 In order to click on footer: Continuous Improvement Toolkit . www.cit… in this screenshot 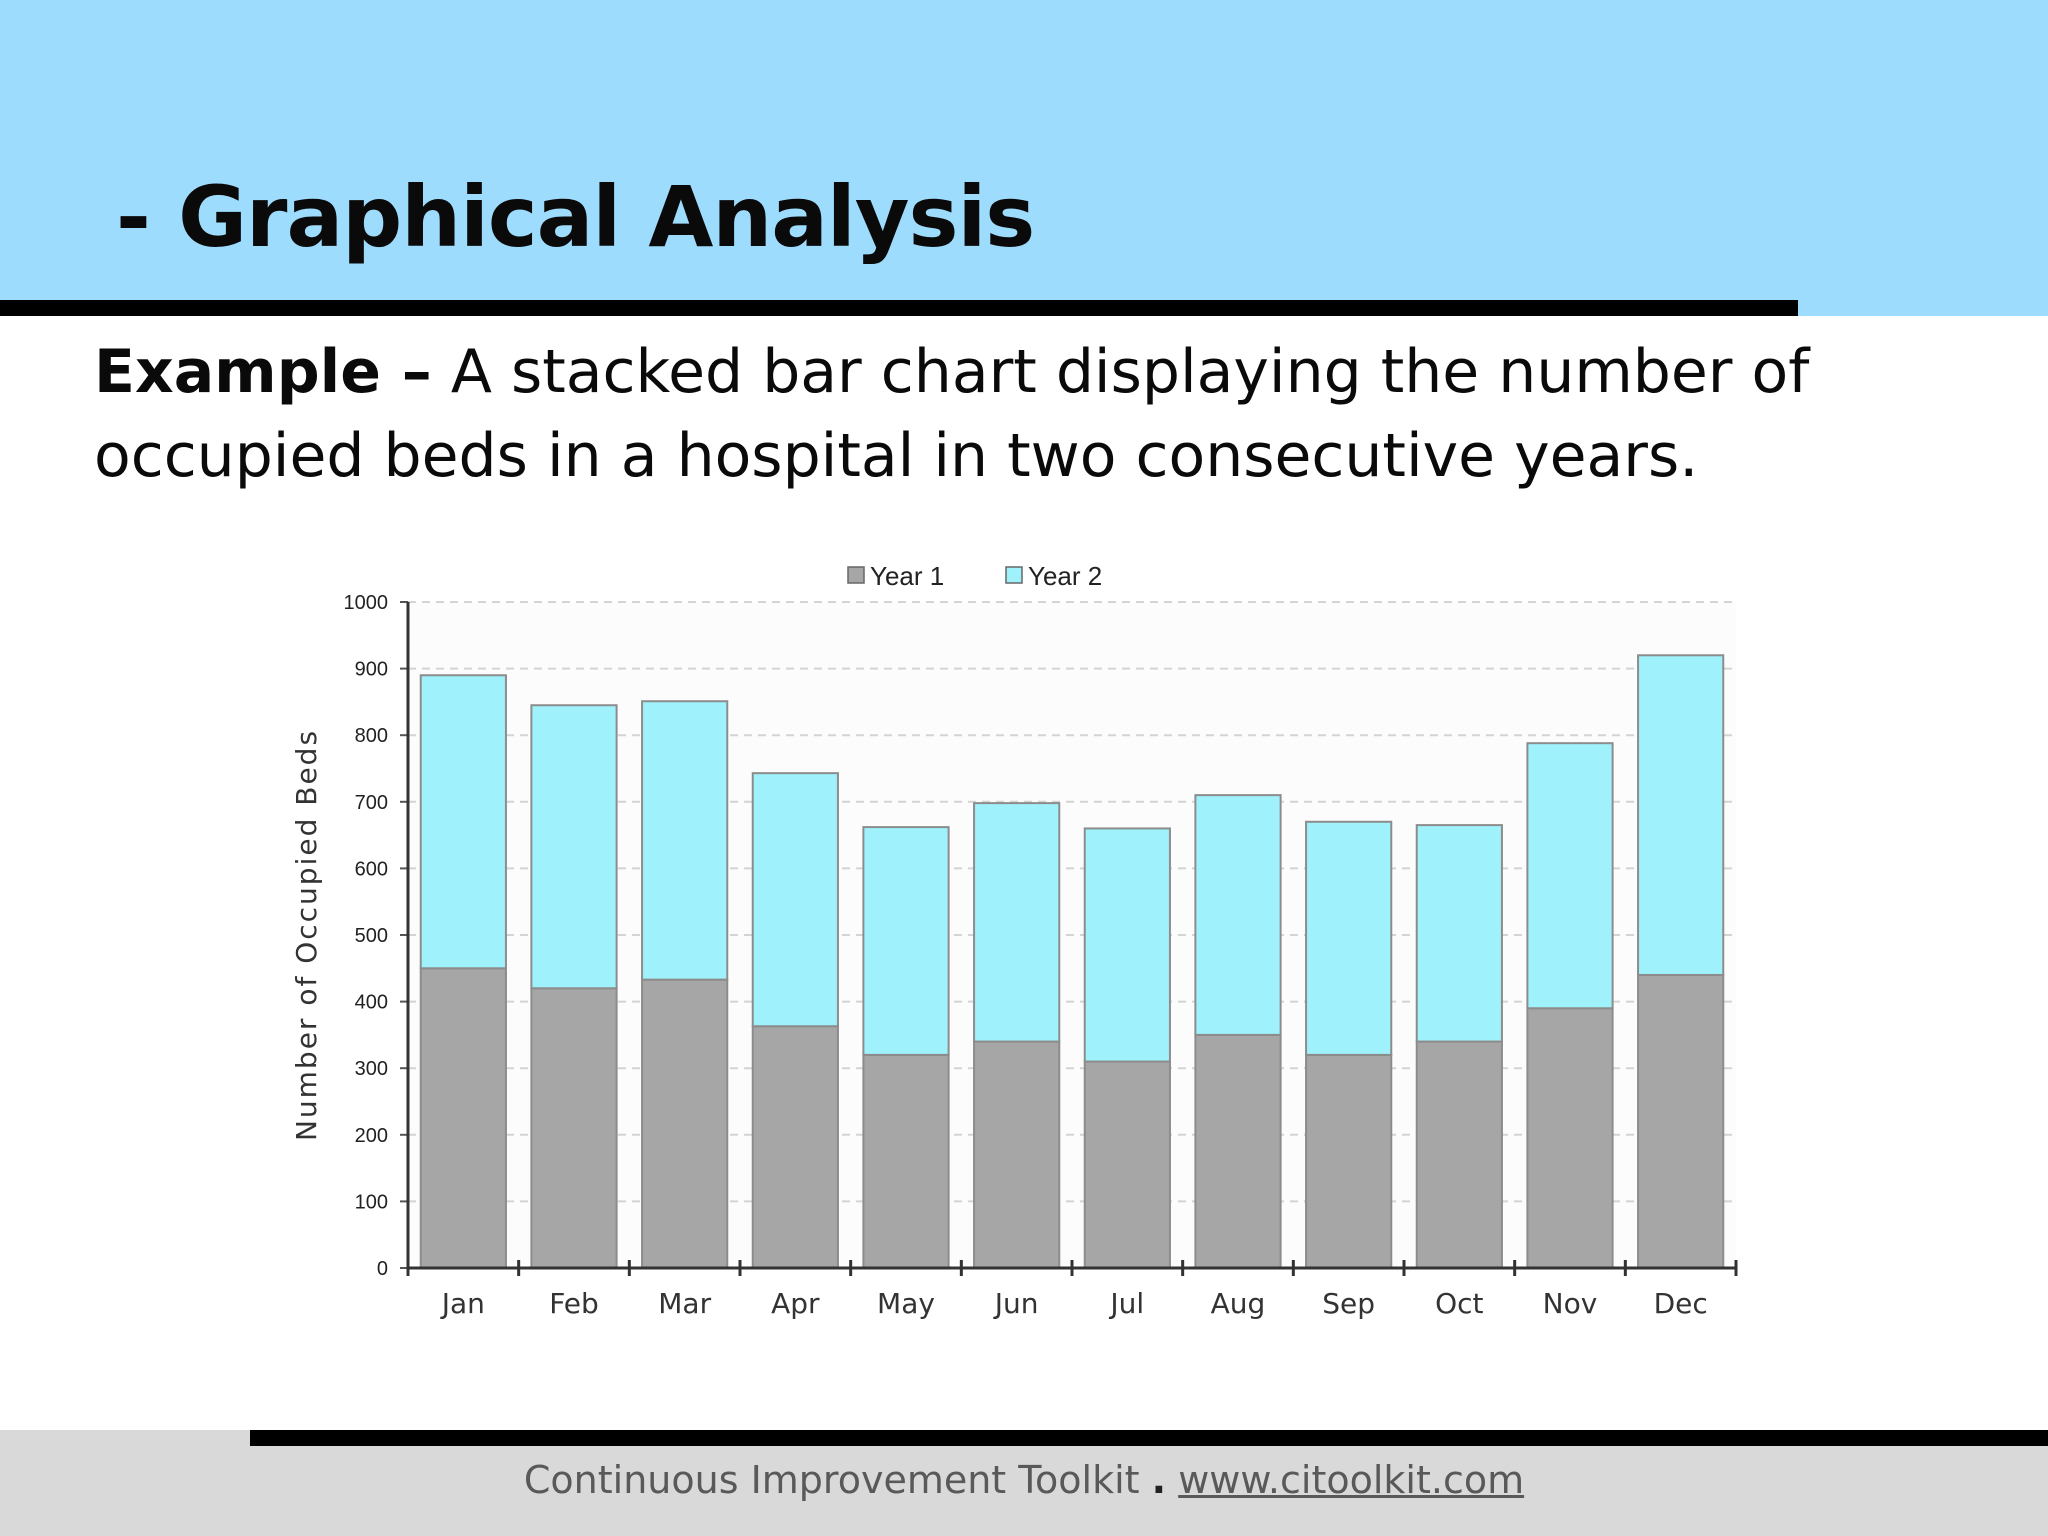, I will do `click(1024, 1480)`.